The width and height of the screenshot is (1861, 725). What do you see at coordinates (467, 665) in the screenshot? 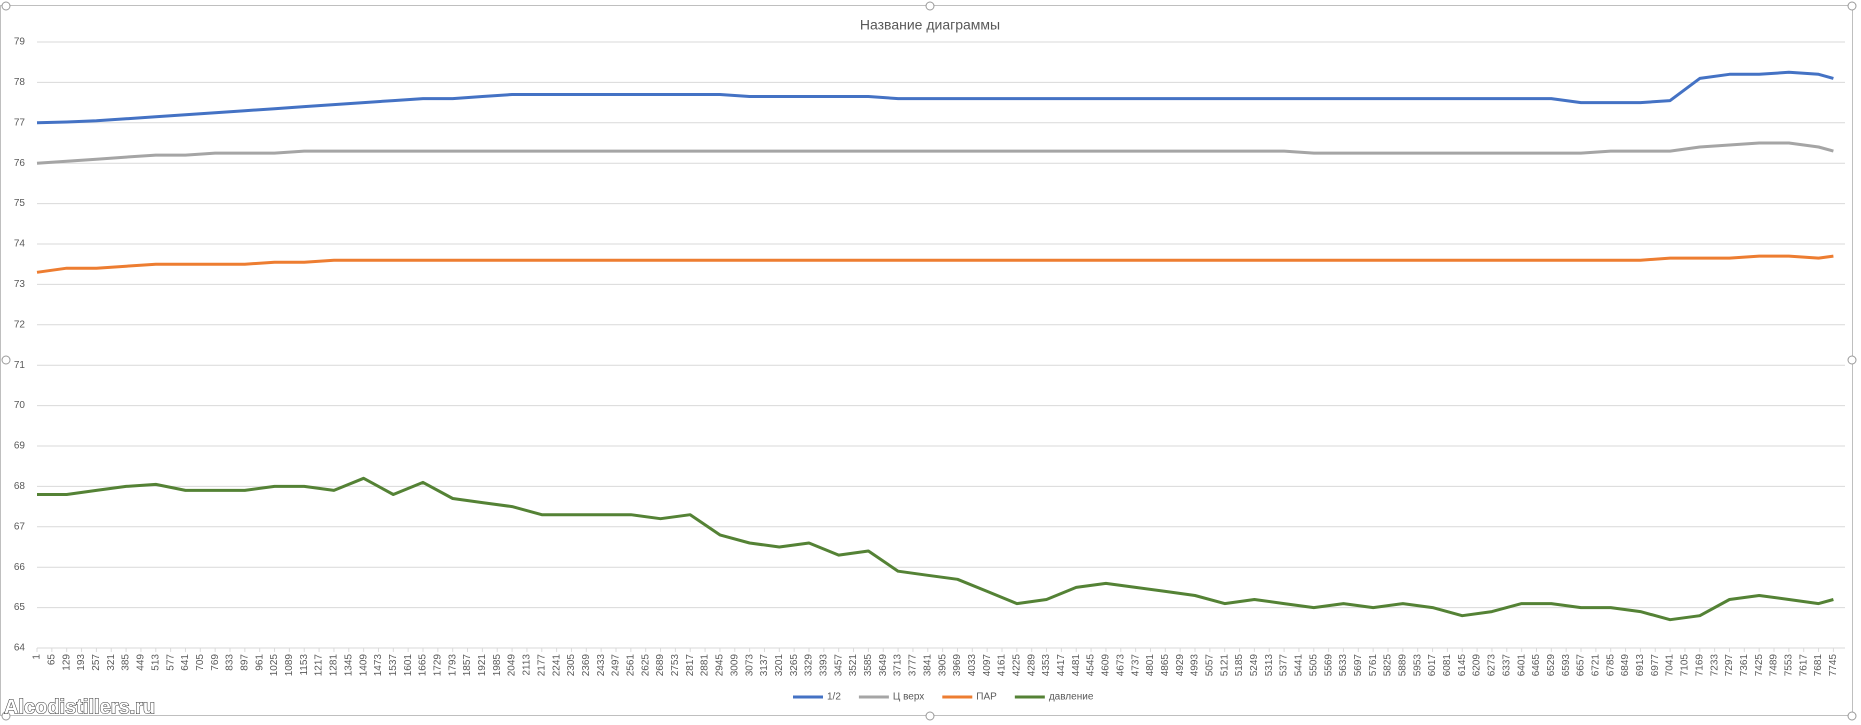
I see `x-tick-label: 1857` at bounding box center [467, 665].